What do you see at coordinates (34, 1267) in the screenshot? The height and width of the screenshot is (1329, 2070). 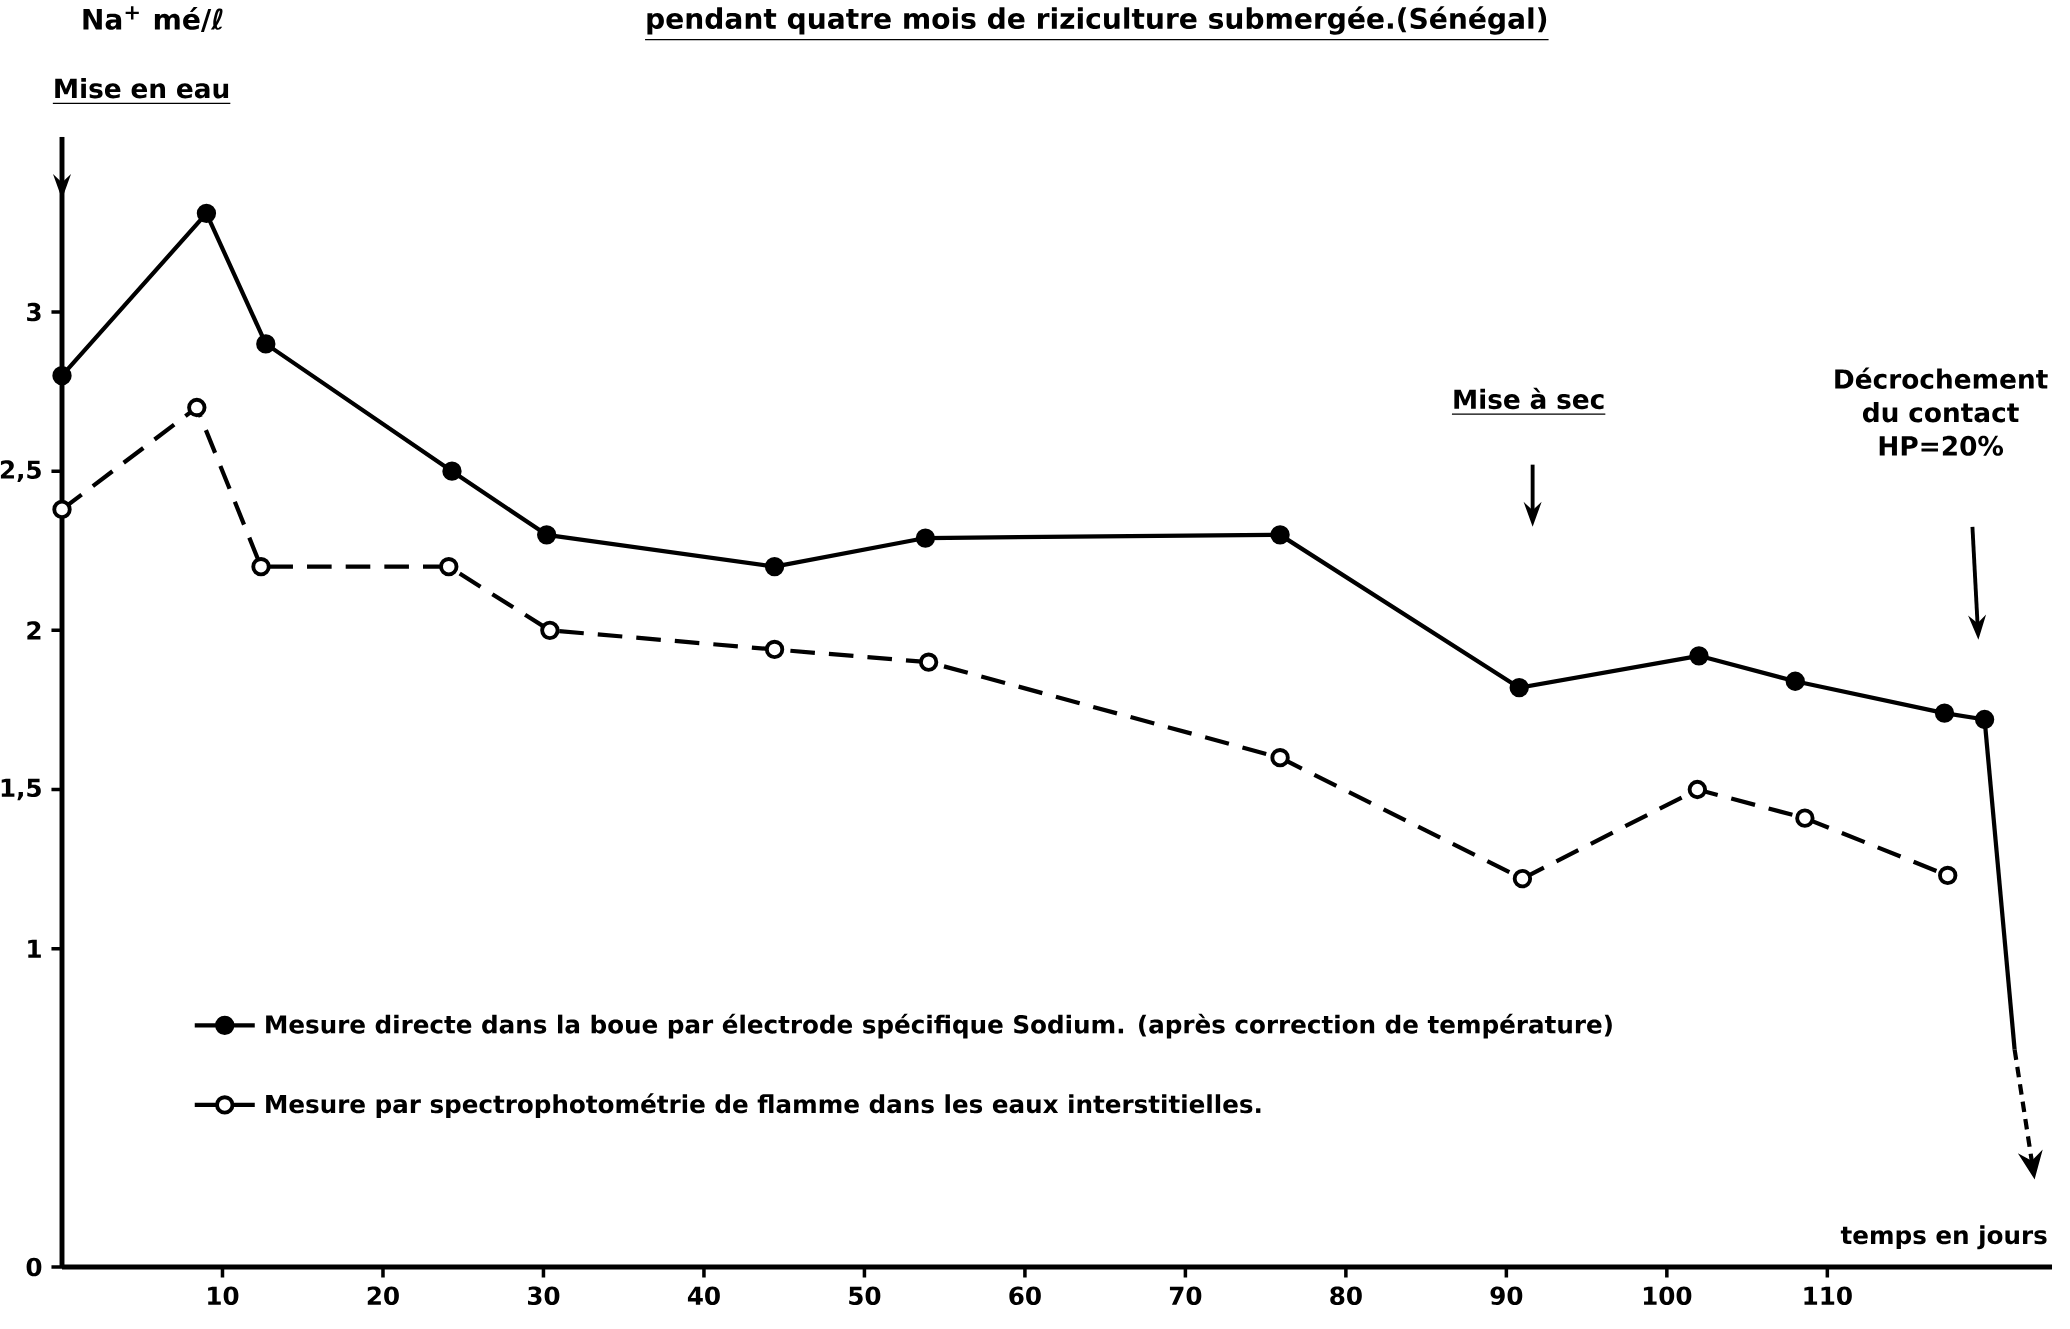 I see `y-tick-label: 0` at bounding box center [34, 1267].